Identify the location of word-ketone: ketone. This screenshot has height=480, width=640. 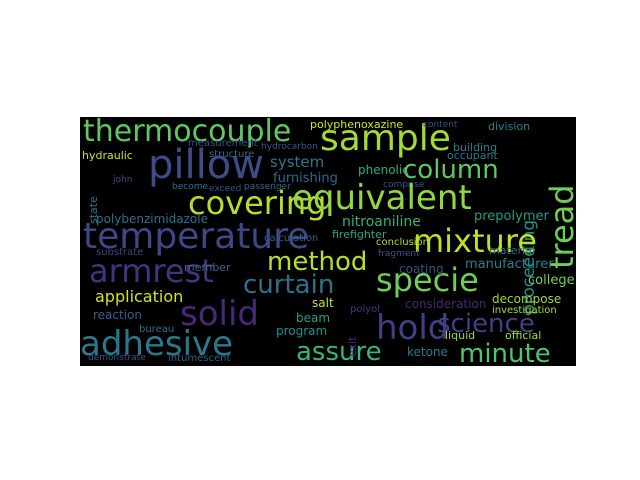
(427, 352).